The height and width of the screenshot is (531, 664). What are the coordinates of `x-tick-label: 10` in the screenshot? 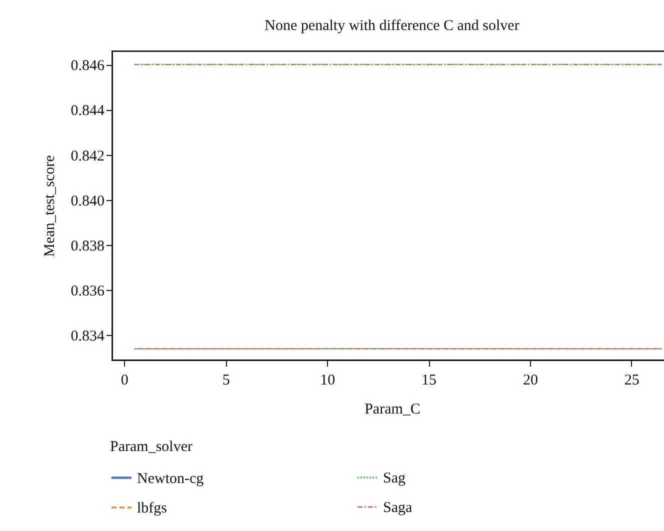 It's located at (328, 380).